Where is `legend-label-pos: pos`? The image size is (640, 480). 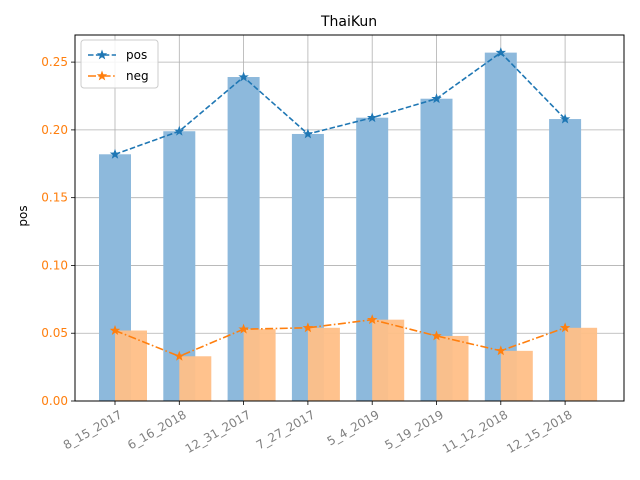
legend-label-pos: pos is located at coordinates (136, 55).